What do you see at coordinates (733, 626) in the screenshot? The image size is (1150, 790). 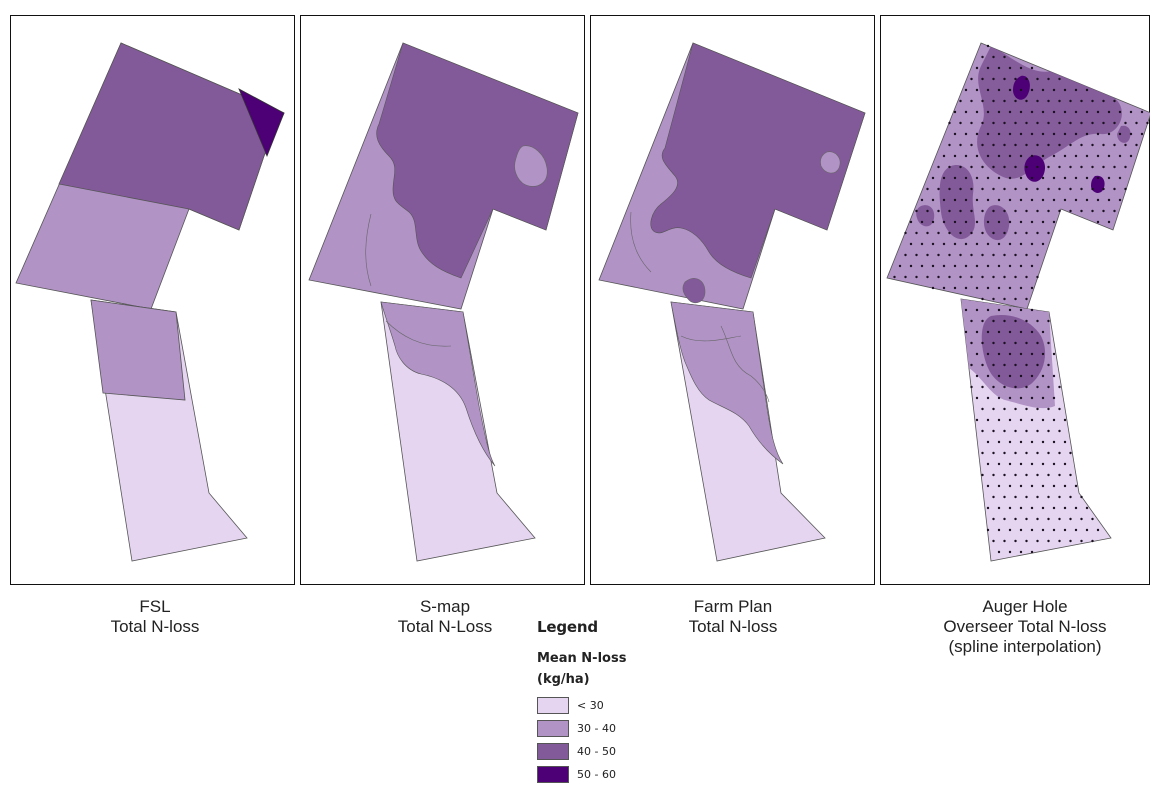 I see `caption-line-2: Total N-loss` at bounding box center [733, 626].